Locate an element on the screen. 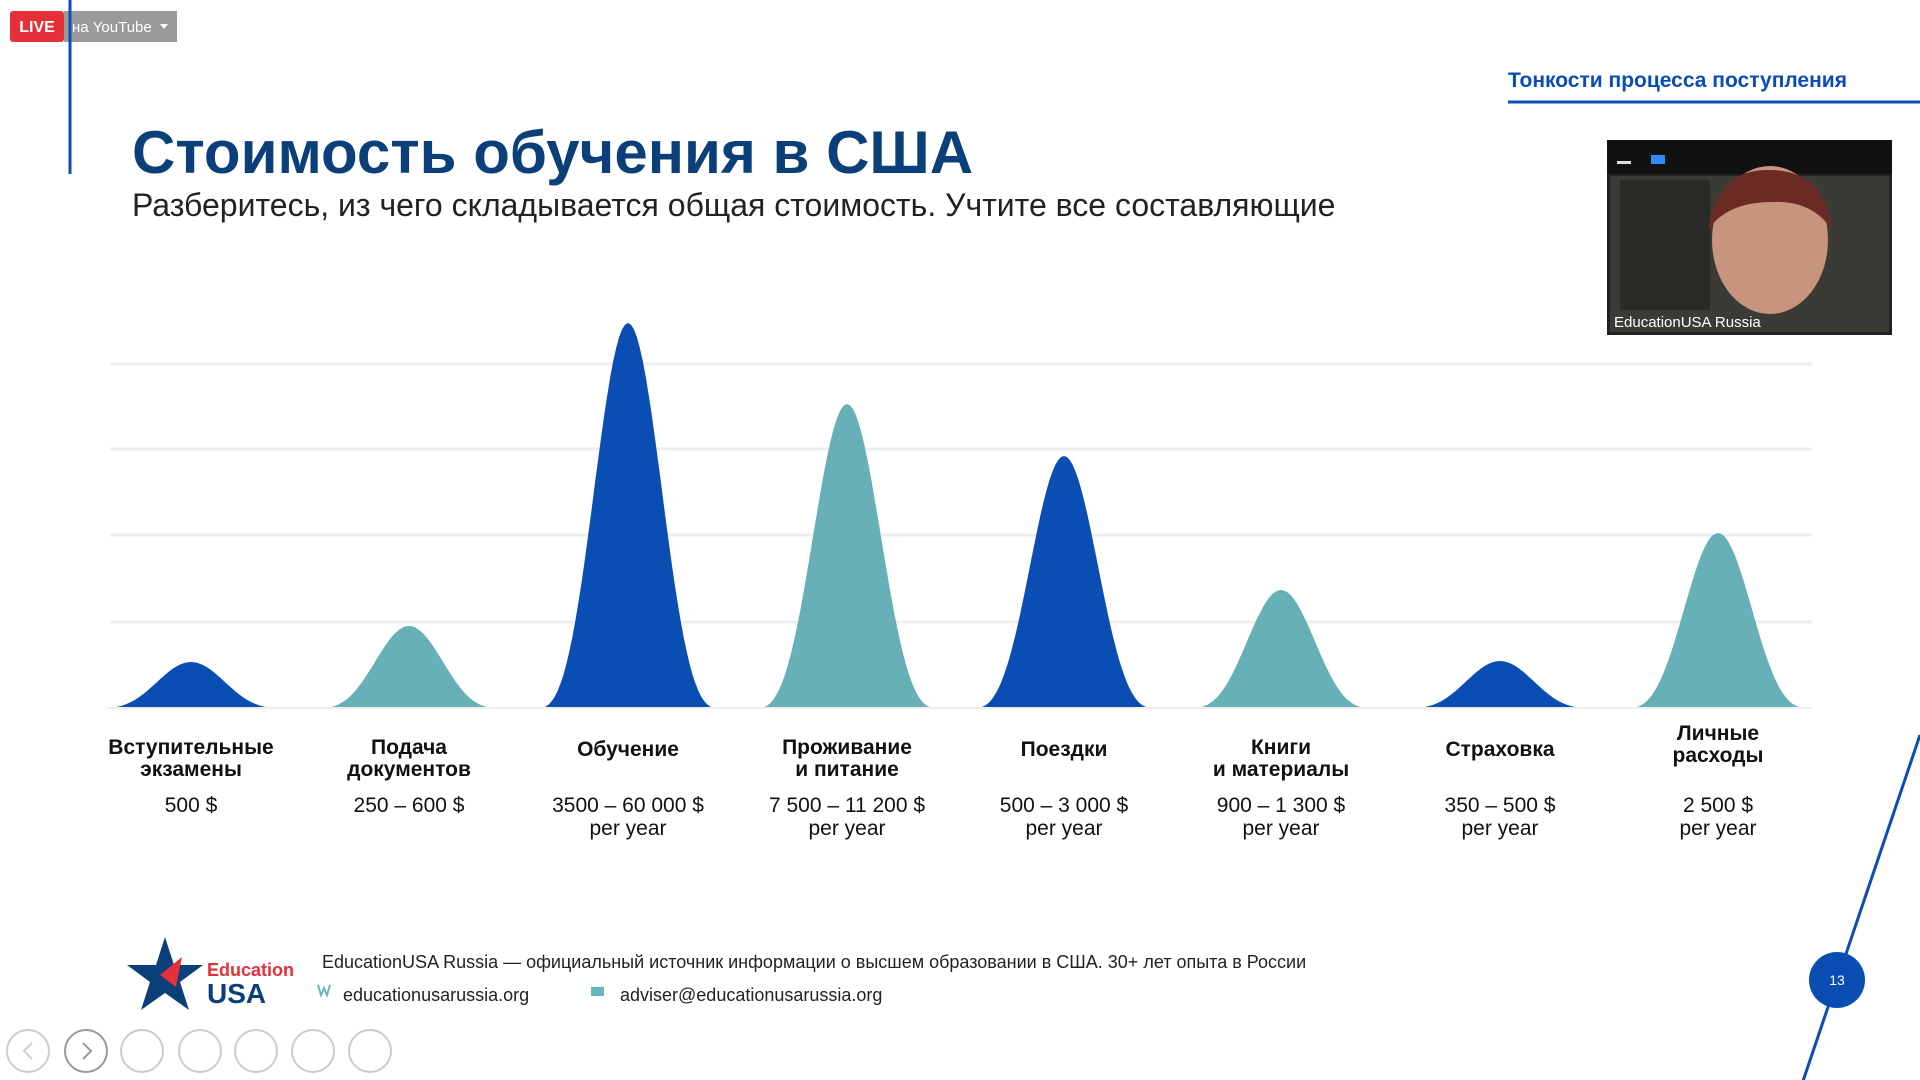 Image resolution: width=1920 pixels, height=1080 pixels. item-name: и материалы is located at coordinates (1281, 769).